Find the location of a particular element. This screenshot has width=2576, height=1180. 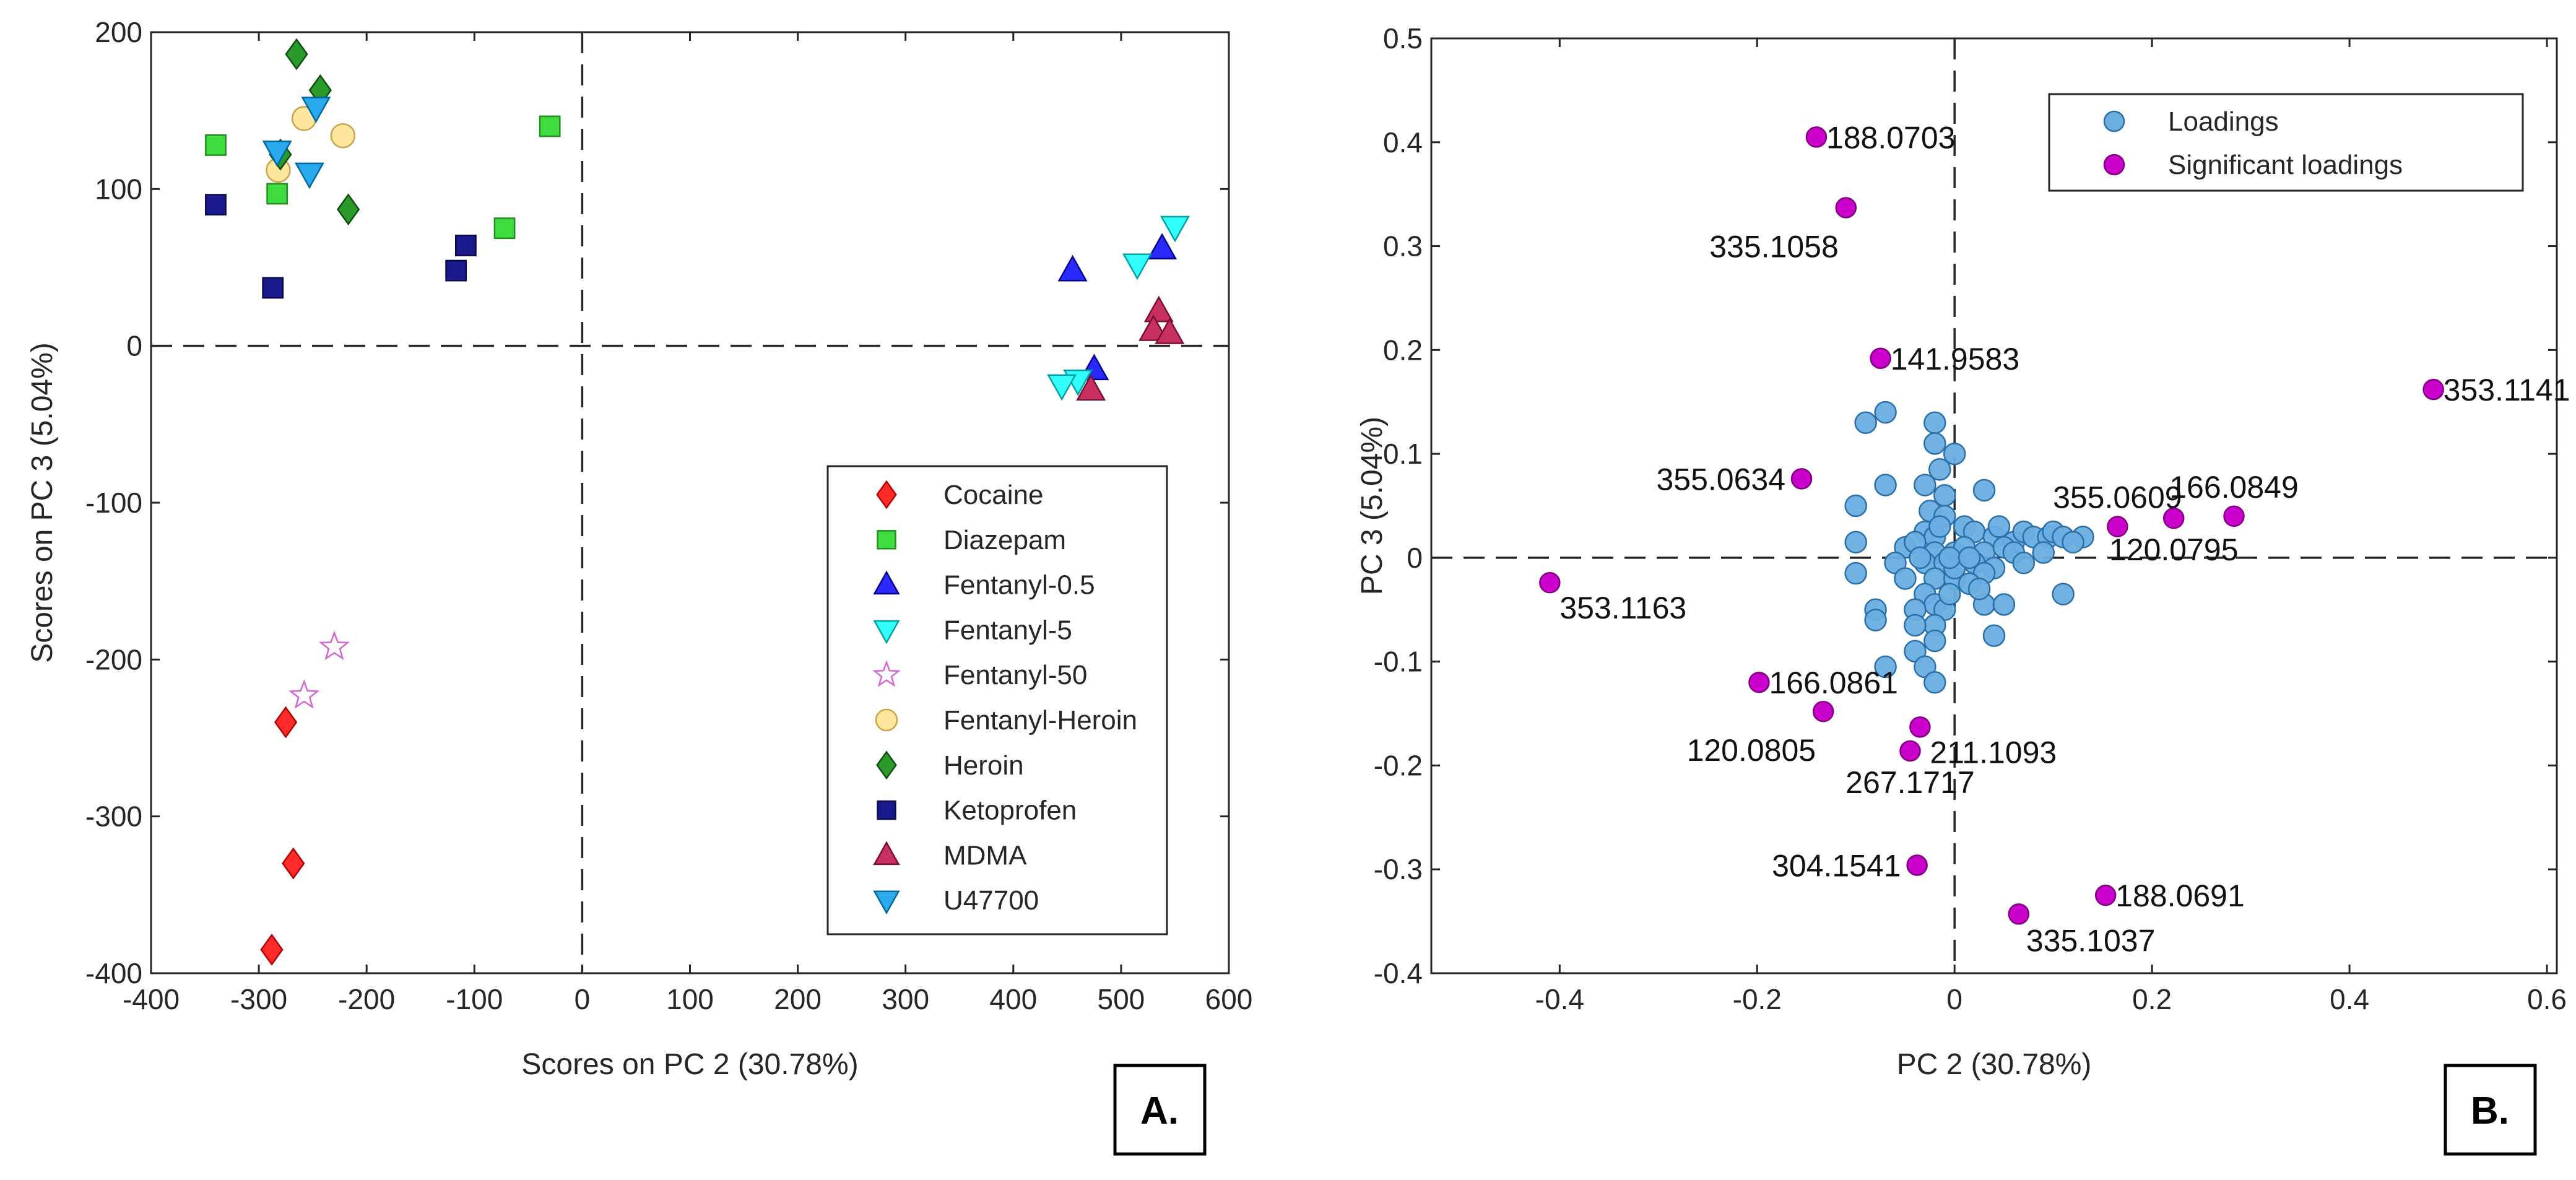

x-axis-label-a: Scores on PC 2 (30.78%) is located at coordinates (689, 1064).